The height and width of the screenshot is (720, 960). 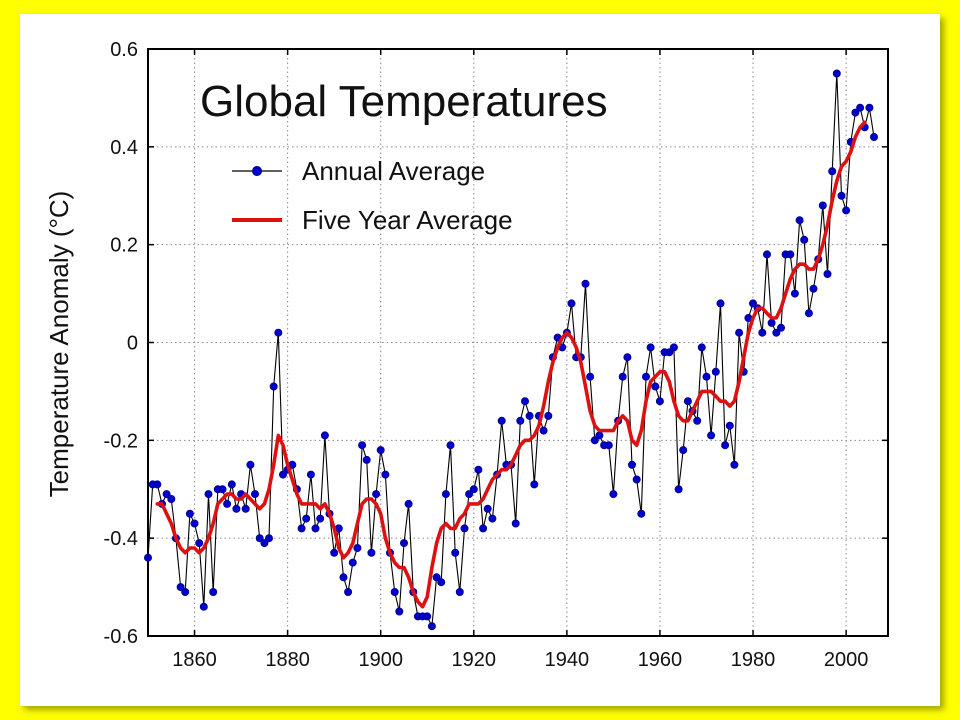 I want to click on x-tick-label: 1980, so click(x=753, y=660).